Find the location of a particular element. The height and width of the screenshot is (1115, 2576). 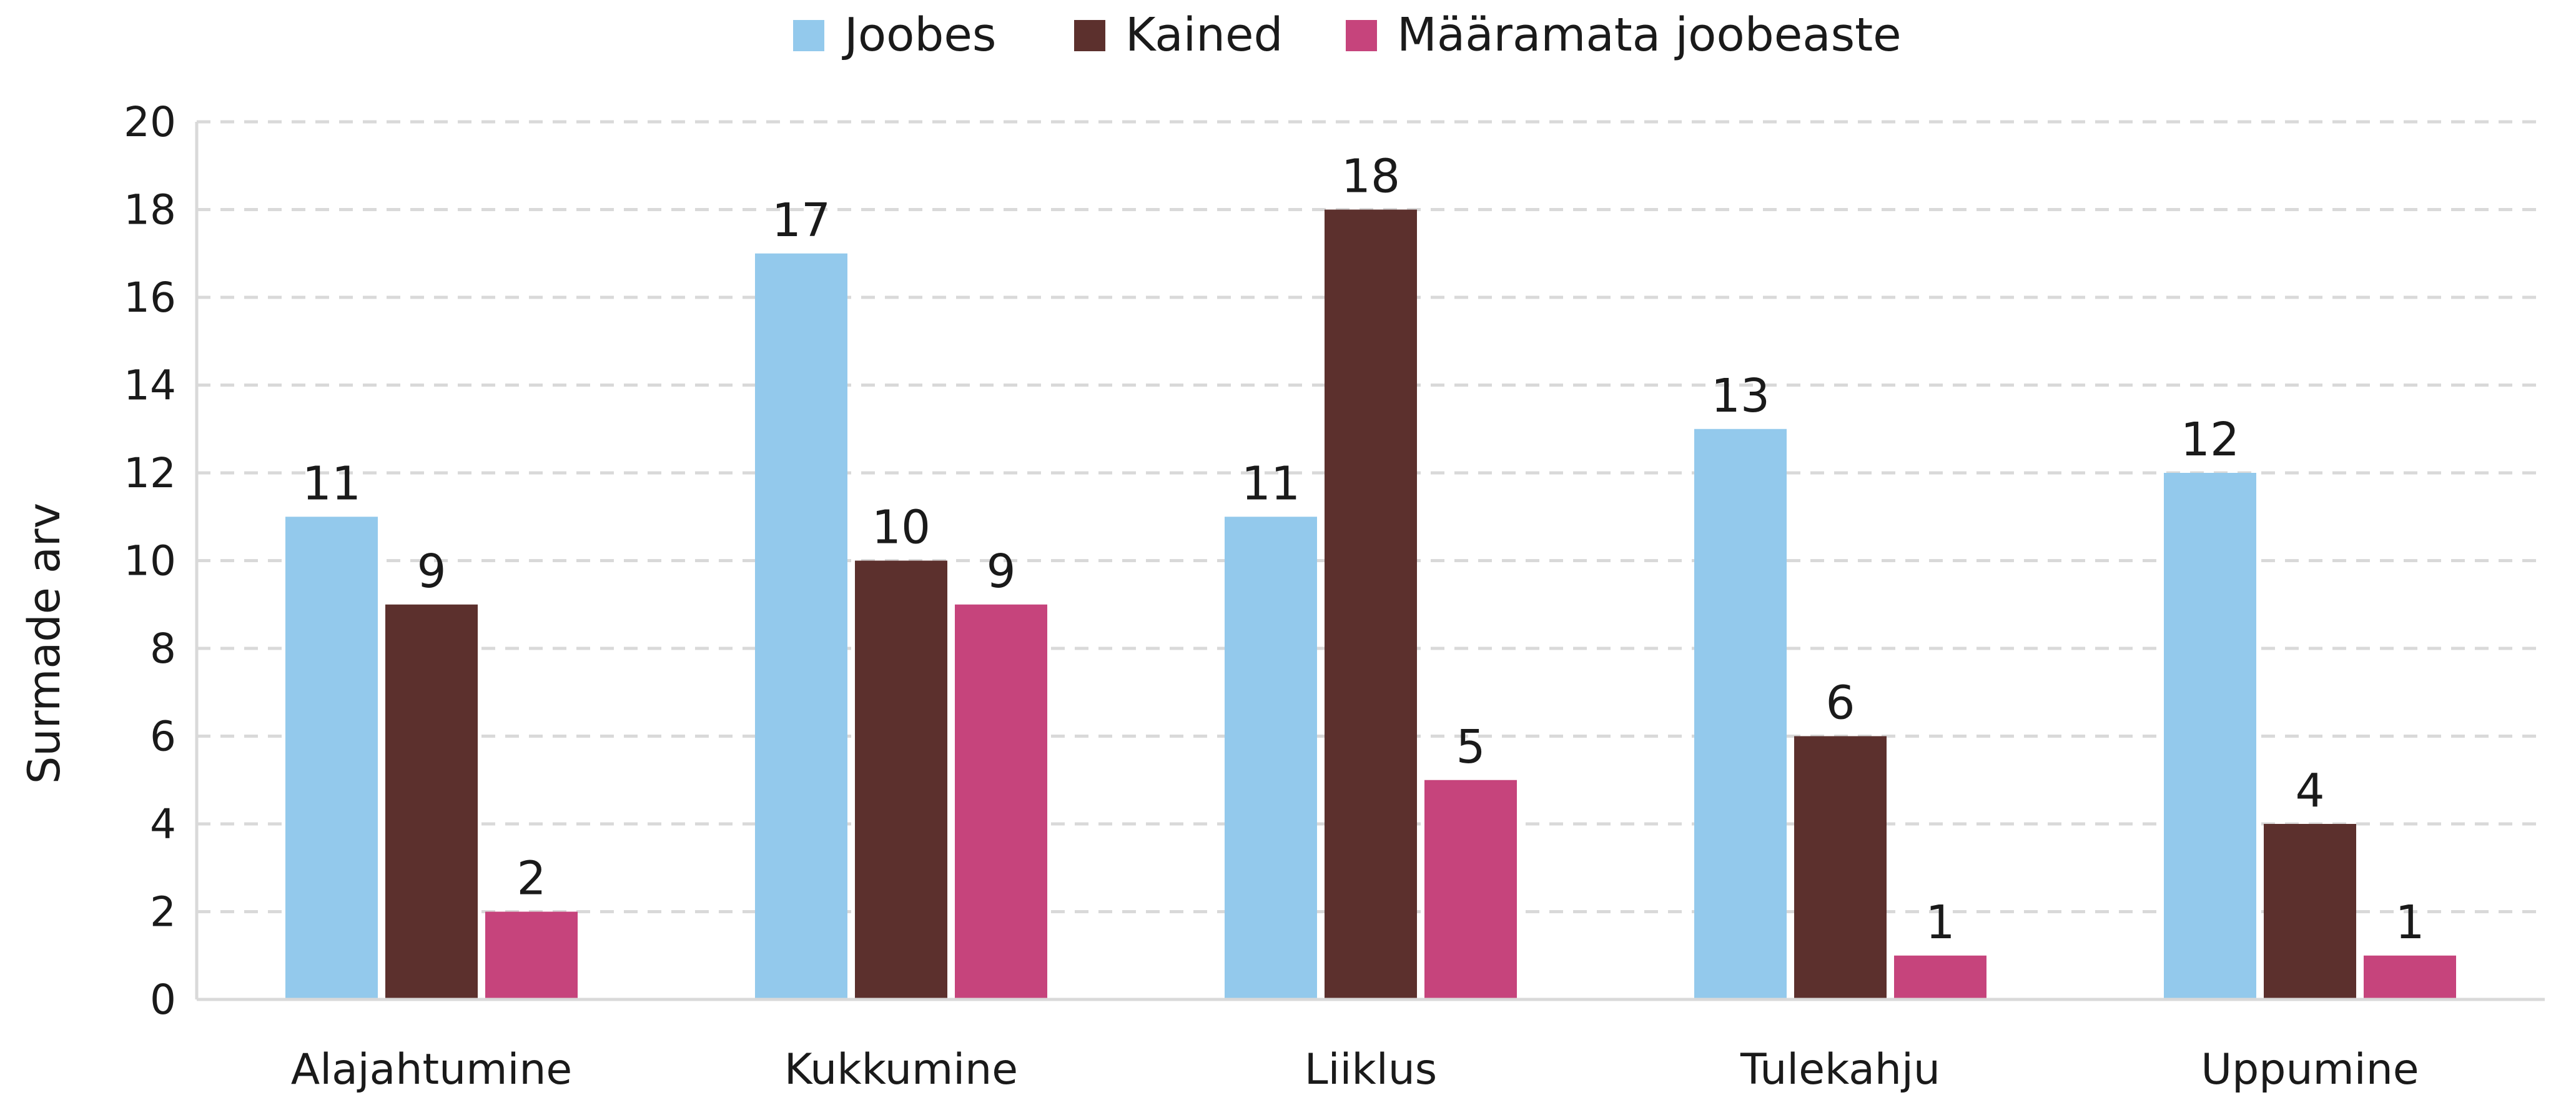

data-label: 5 is located at coordinates (1471, 747).